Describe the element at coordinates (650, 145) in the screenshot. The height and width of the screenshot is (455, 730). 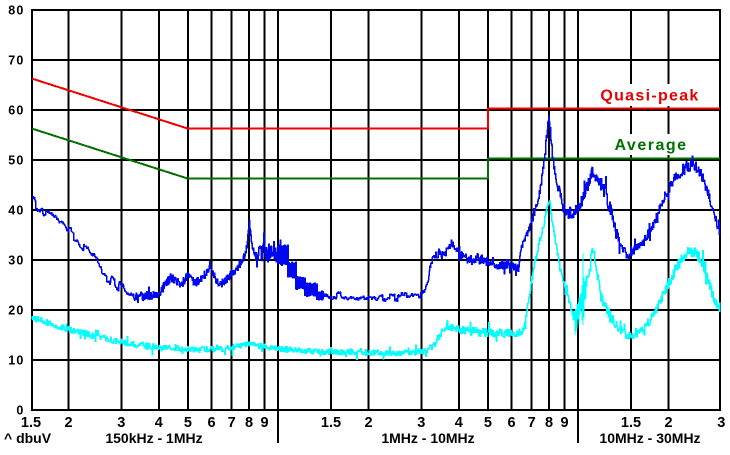
I see `svg-text: Average` at that location.